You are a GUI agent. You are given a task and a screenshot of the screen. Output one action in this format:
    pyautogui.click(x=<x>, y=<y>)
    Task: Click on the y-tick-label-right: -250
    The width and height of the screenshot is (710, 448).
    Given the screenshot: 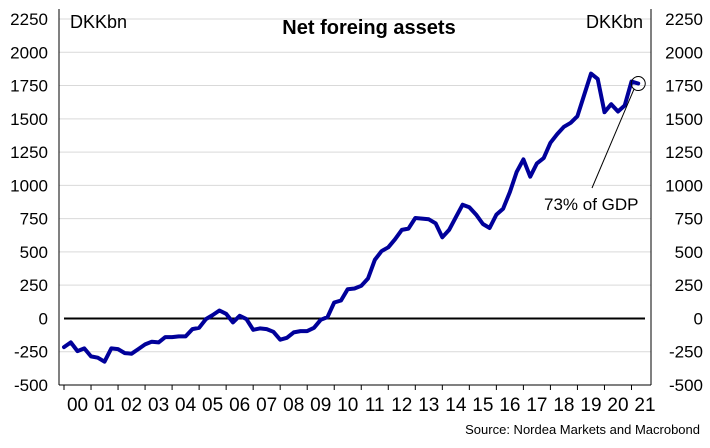 What is the action you would take?
    pyautogui.click(x=686, y=352)
    